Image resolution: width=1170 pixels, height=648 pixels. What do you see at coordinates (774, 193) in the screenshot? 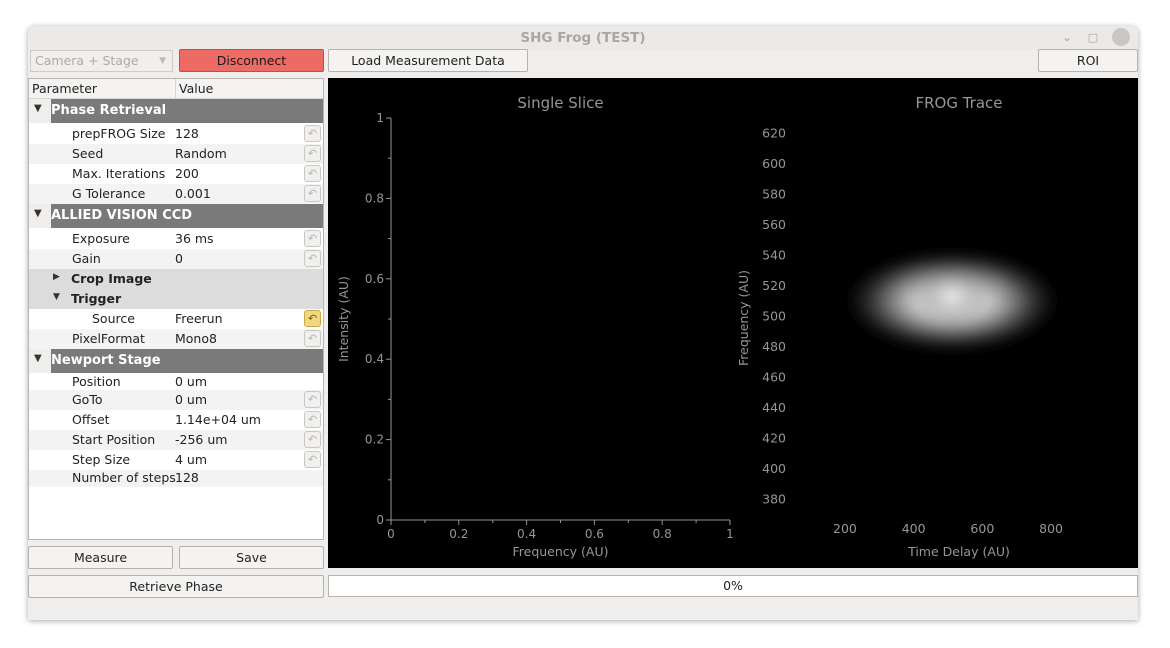
I see `y-tick-label: 580` at bounding box center [774, 193].